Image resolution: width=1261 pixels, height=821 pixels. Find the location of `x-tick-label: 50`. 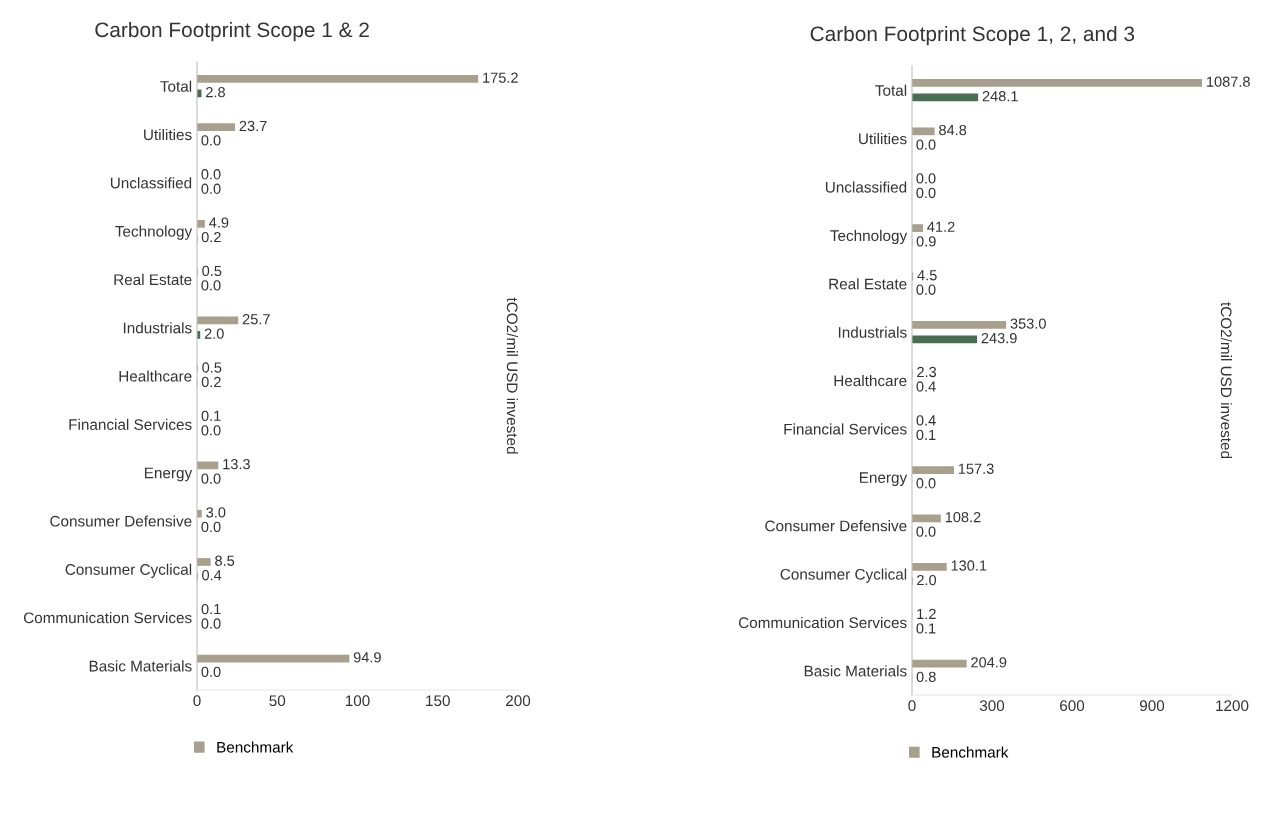

x-tick-label: 50 is located at coordinates (277, 701).